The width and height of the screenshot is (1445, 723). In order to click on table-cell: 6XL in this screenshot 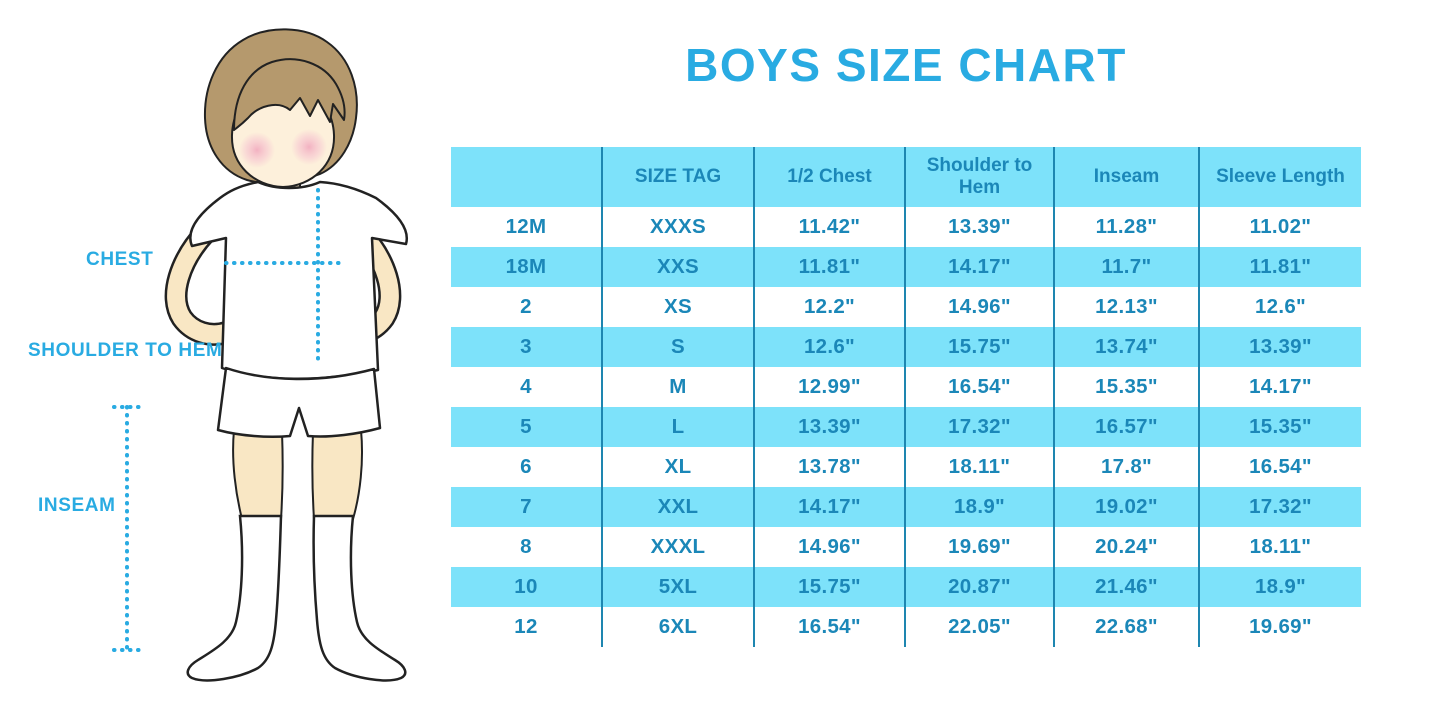, I will do `click(677, 627)`.